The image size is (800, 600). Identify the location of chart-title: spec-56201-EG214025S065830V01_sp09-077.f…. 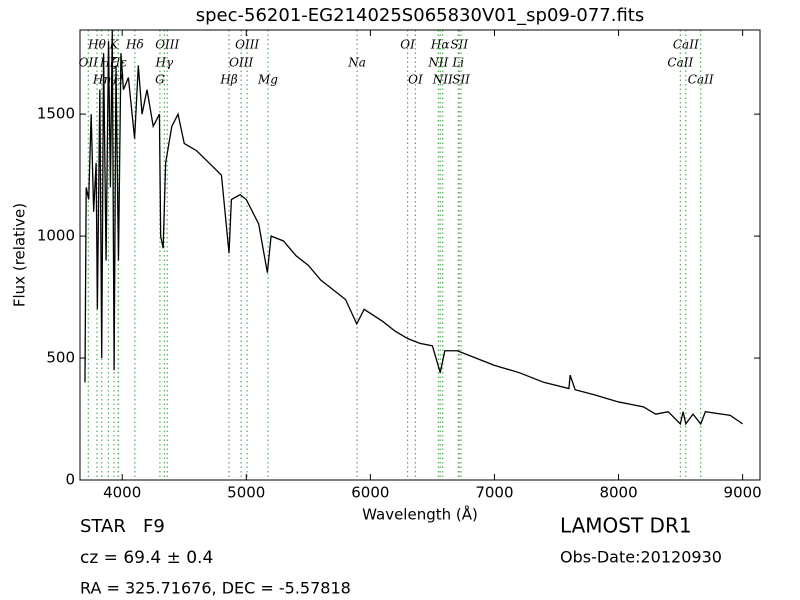
(420, 15).